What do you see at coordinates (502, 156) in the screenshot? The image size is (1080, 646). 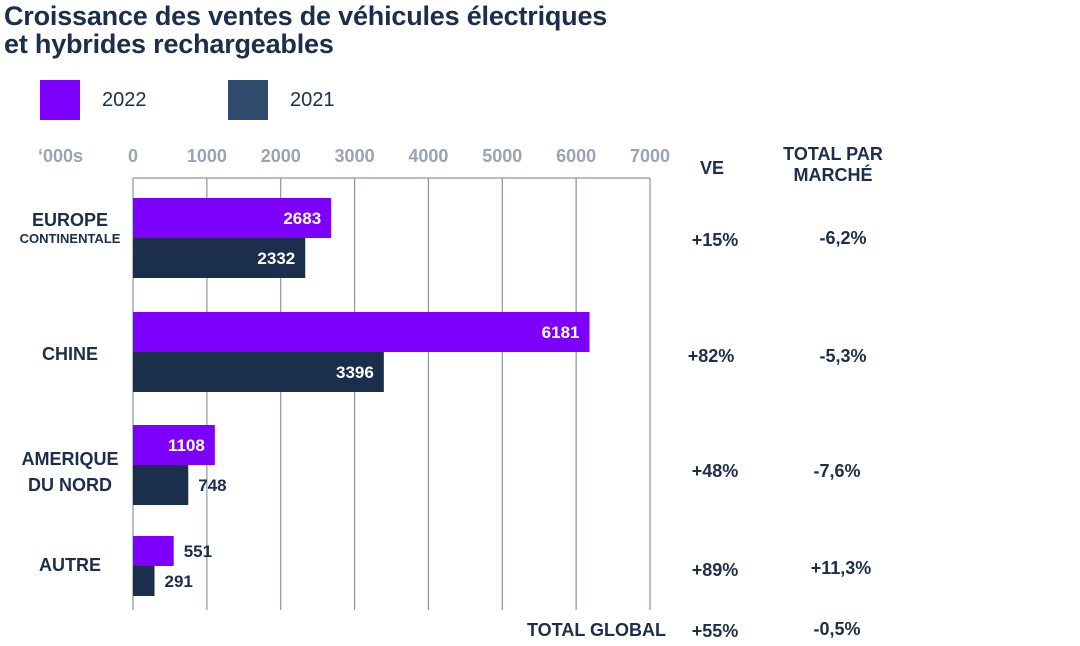 I see `x-tick-label-5000: 5000` at bounding box center [502, 156].